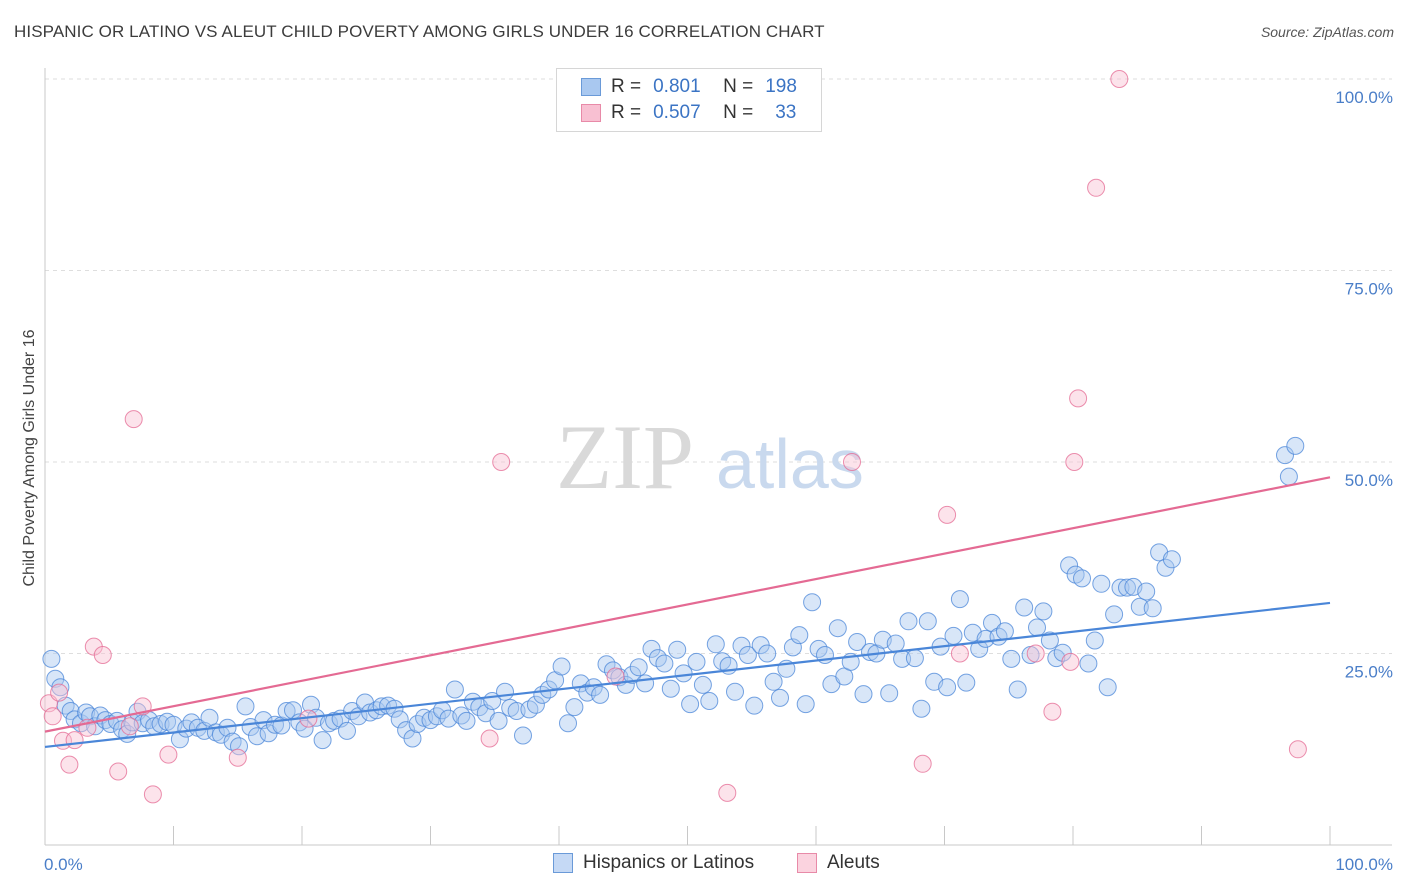 The image size is (1406, 892). Describe the element at coordinates (807, 863) in the screenshot. I see `legend-swatch-aleuts` at that location.